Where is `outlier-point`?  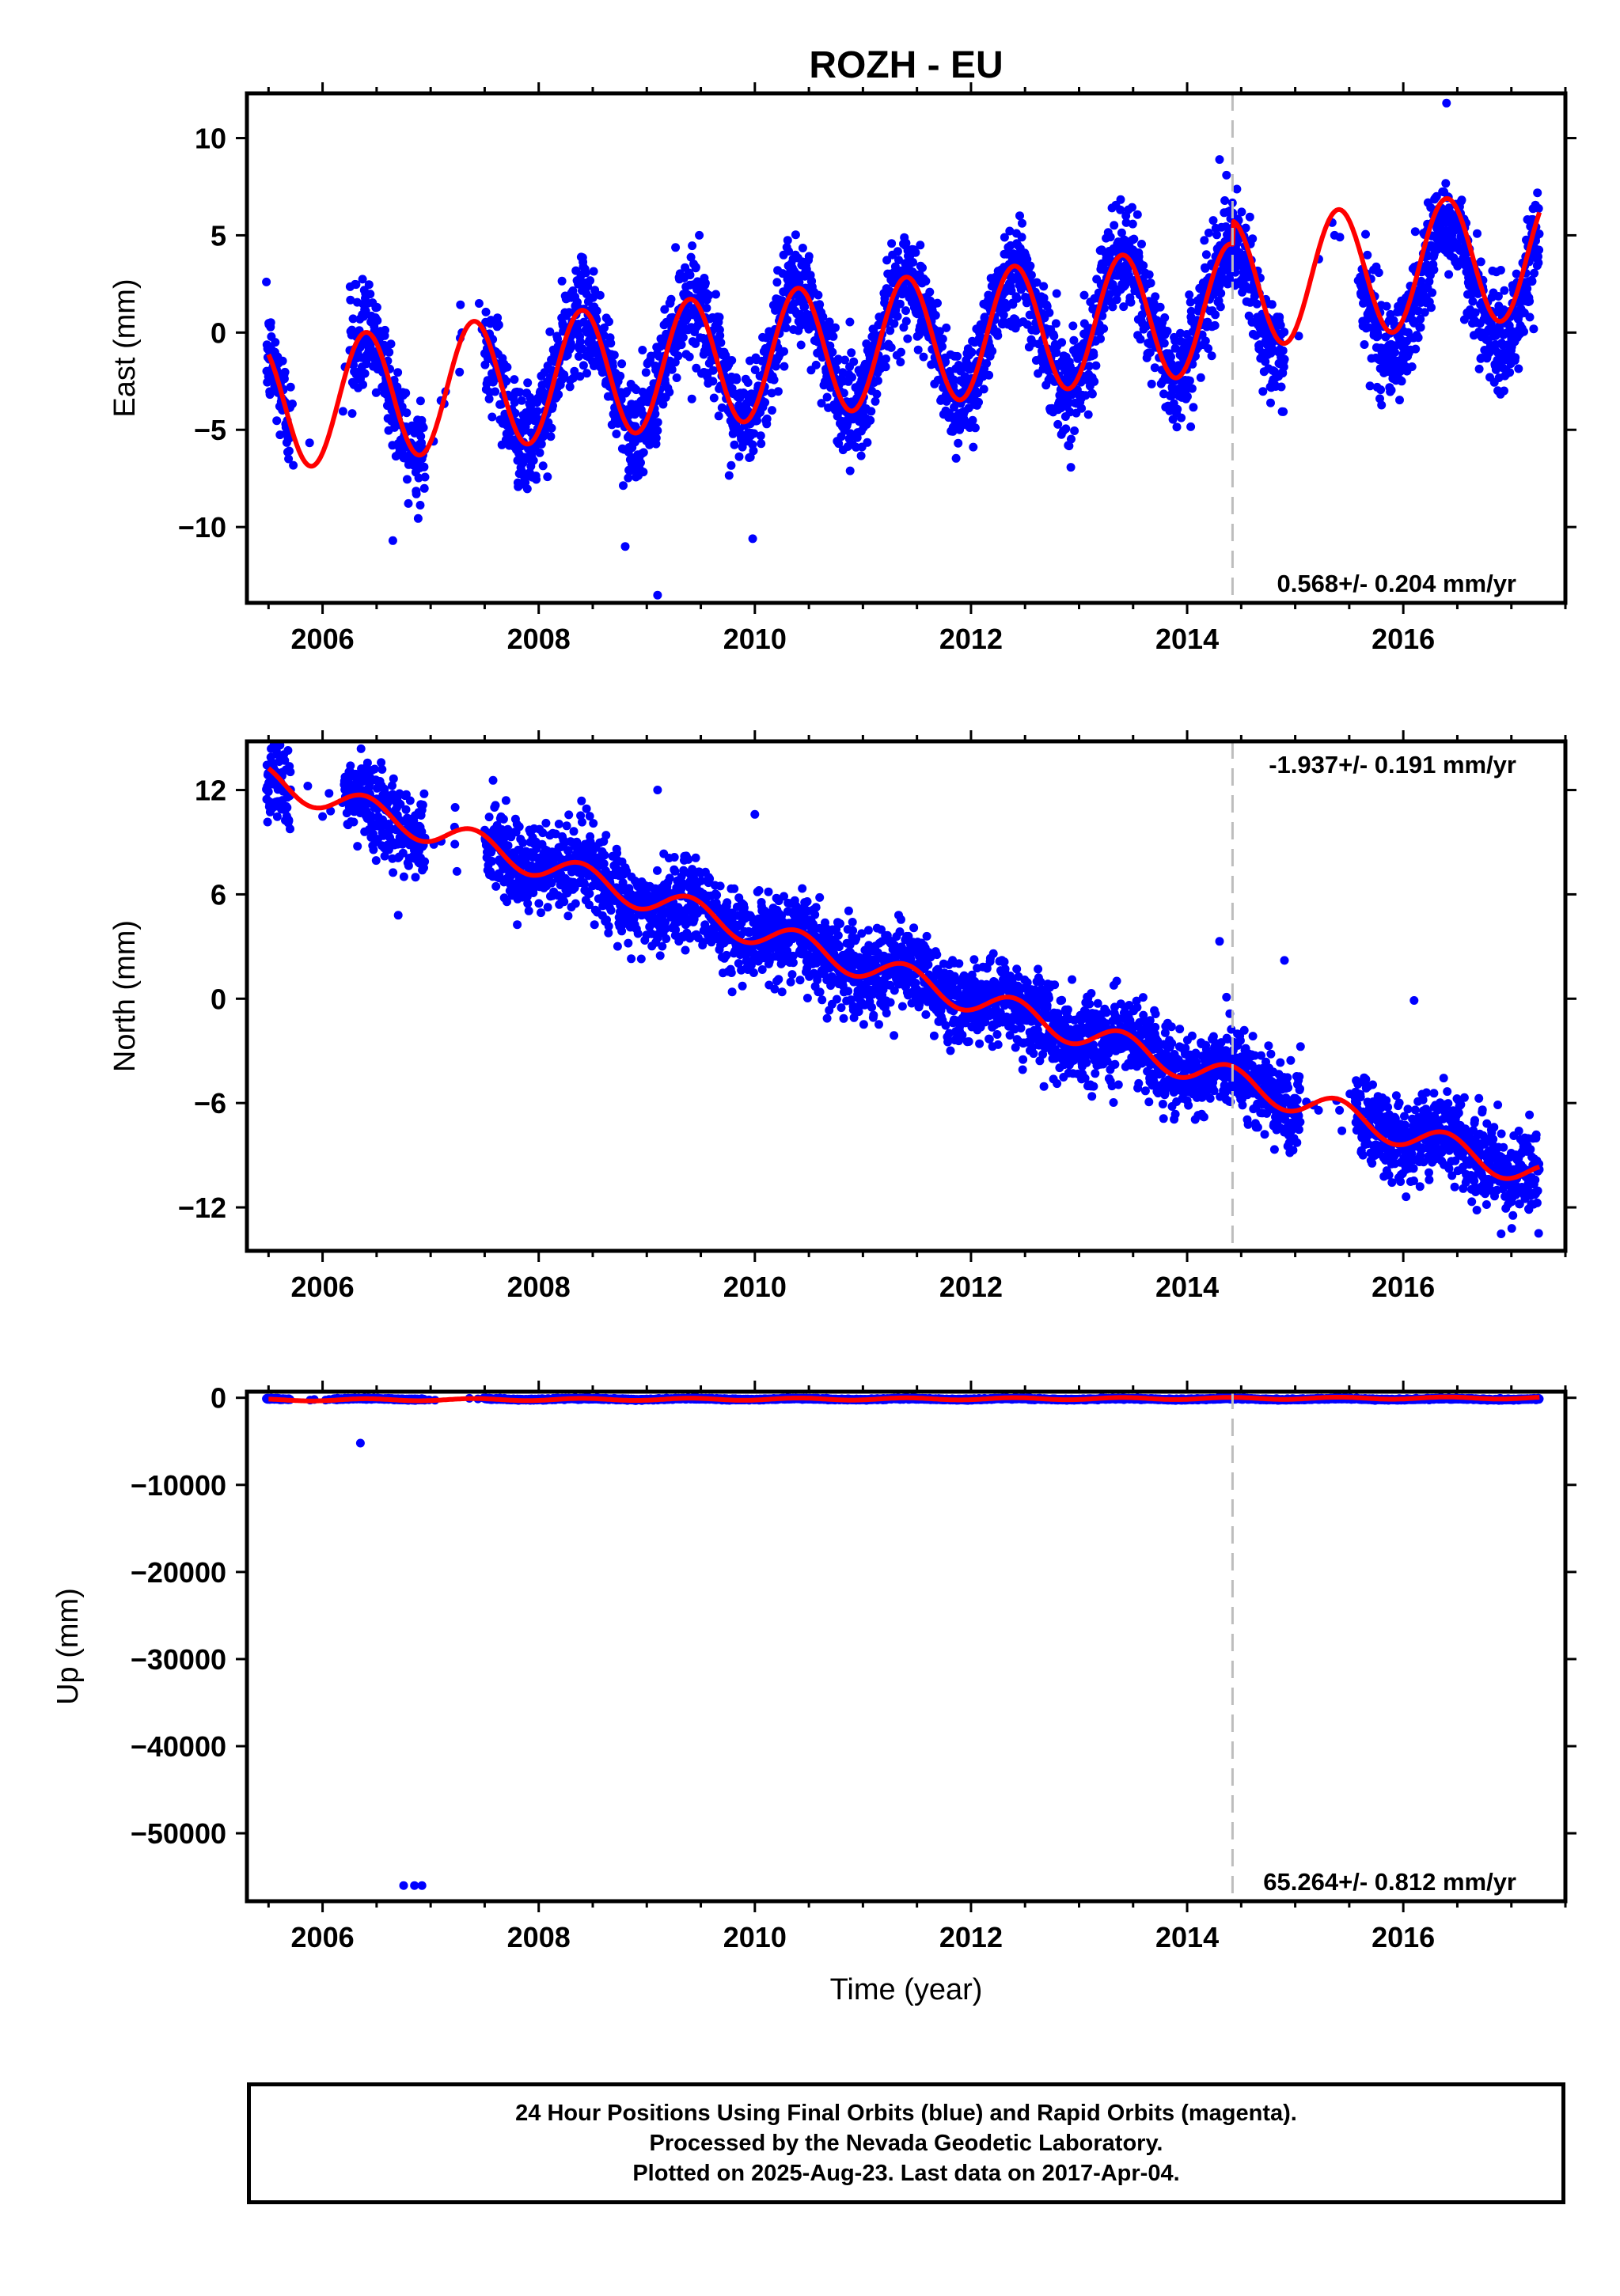 outlier-point is located at coordinates (752, 539).